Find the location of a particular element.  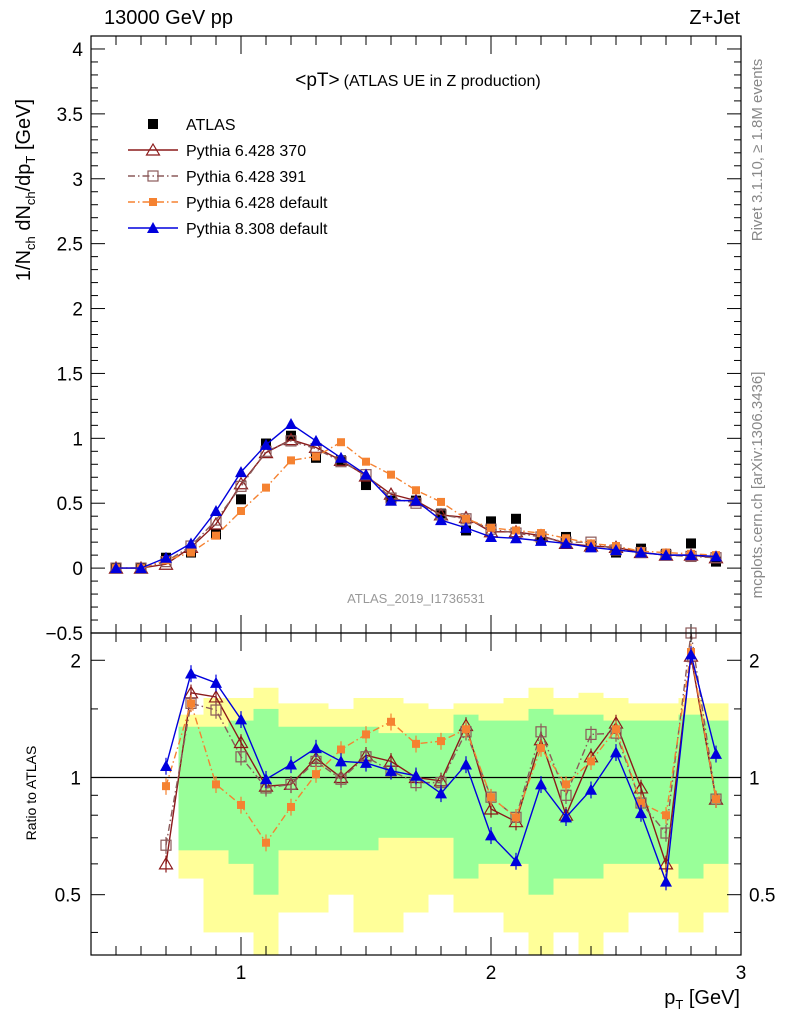

ratio-ytick-label: 2 is located at coordinates (75, 661).